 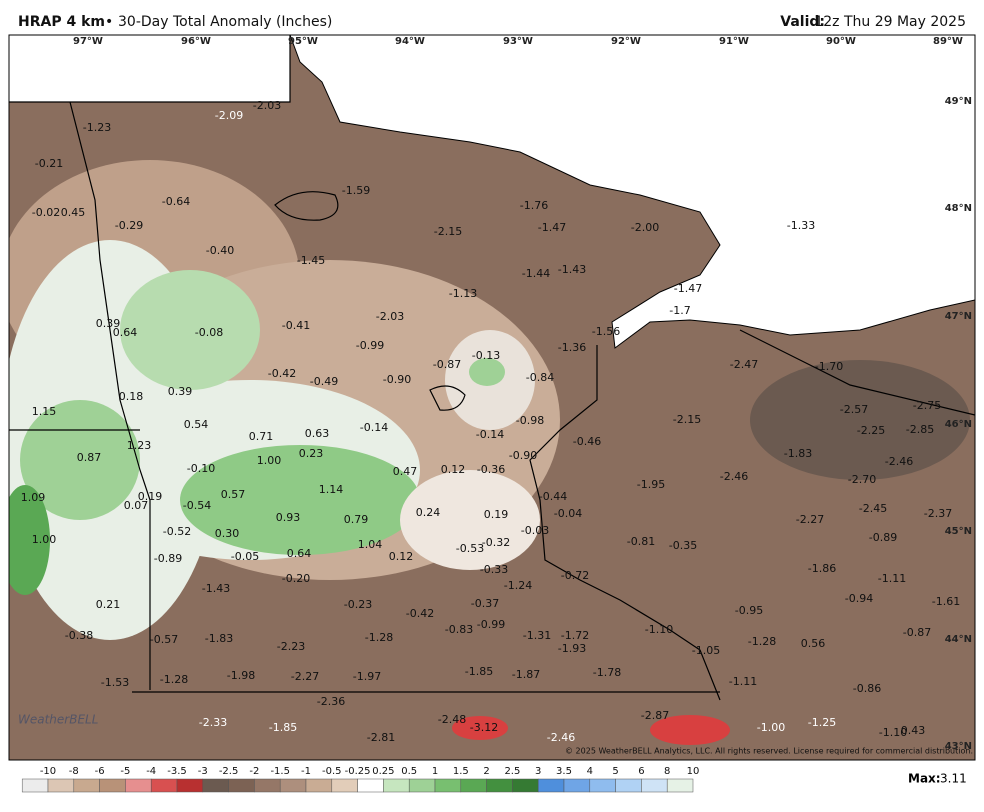 What do you see at coordinates (435, 771) in the screenshot?
I see `legend-tick-label: 1` at bounding box center [435, 771].